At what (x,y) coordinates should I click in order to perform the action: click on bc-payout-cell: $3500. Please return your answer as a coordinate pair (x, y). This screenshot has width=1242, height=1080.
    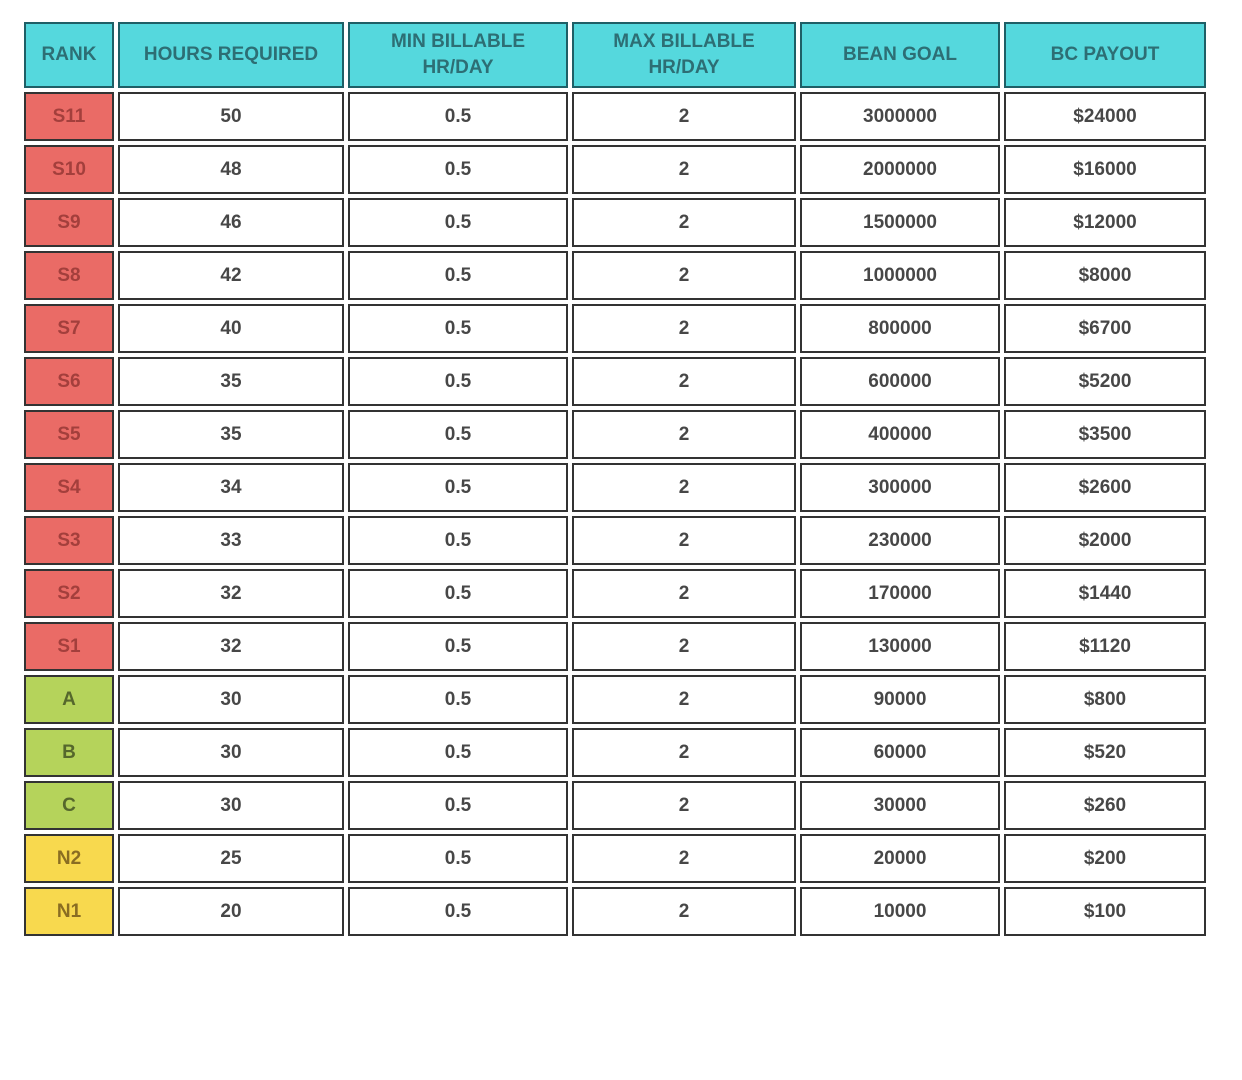
    Looking at the image, I should click on (1105, 434).